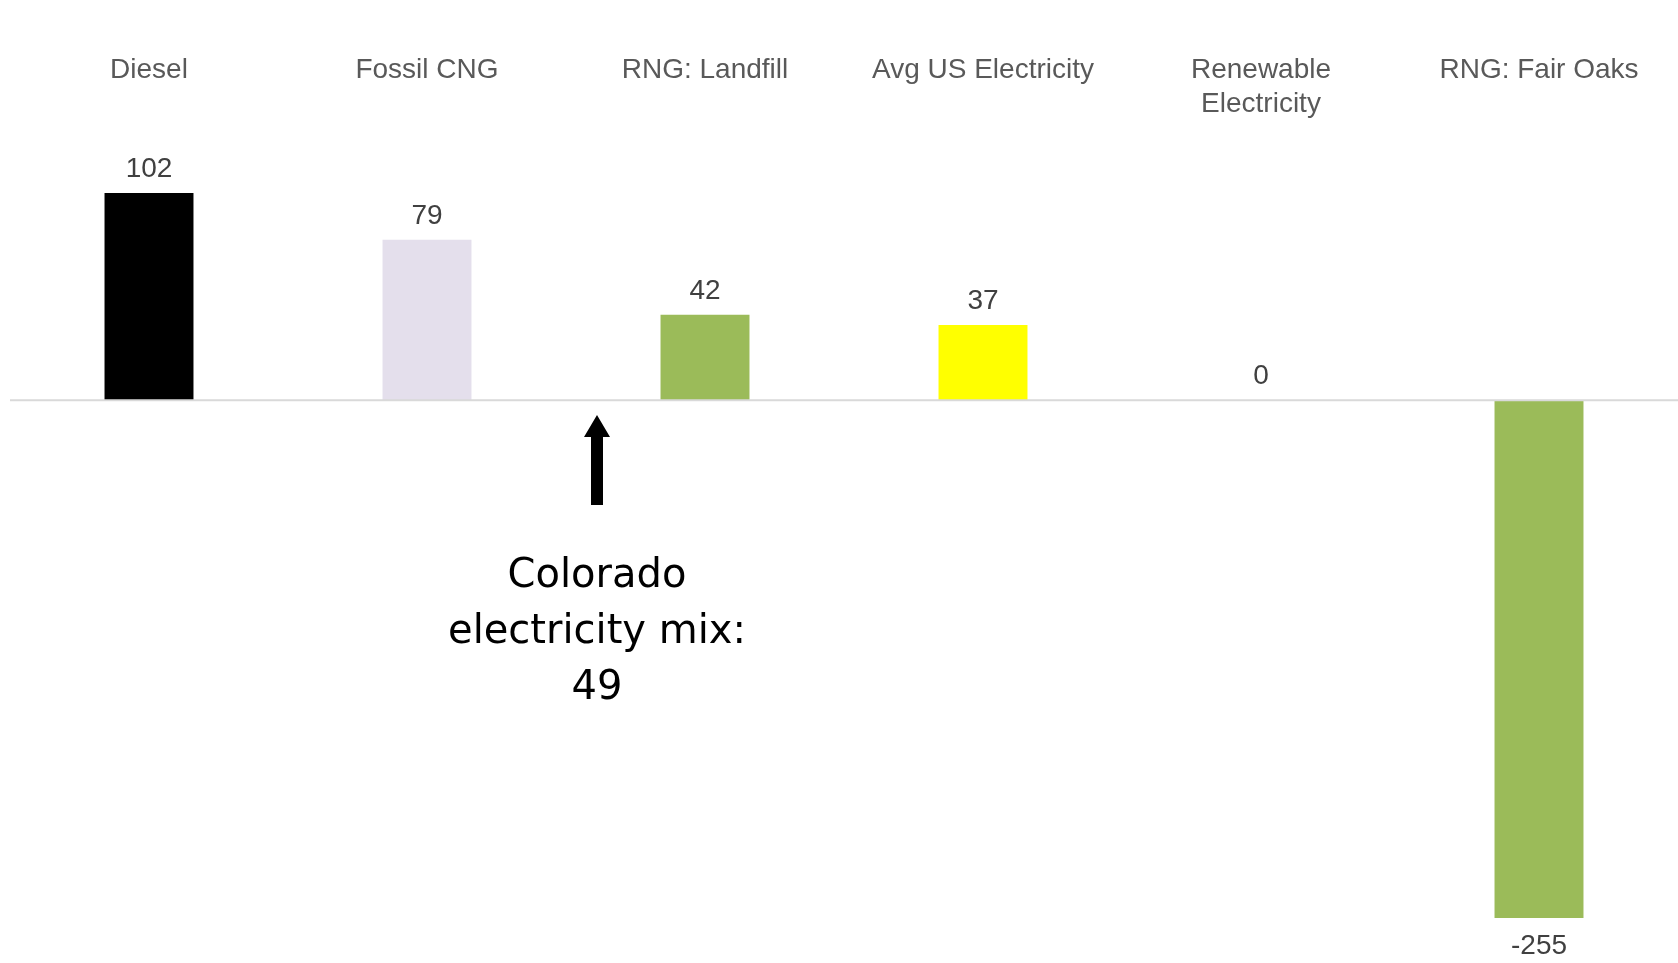 Image resolution: width=1678 pixels, height=963 pixels. I want to click on data-label: 37, so click(983, 299).